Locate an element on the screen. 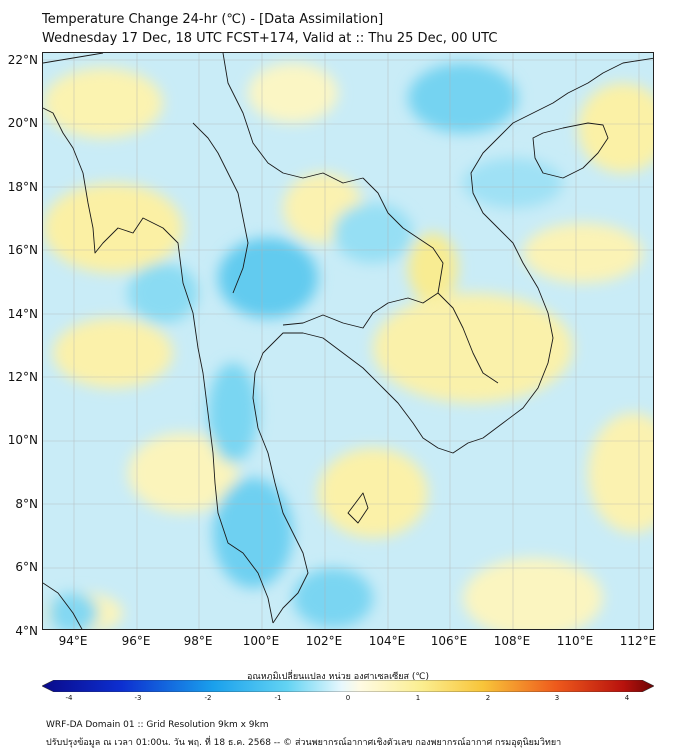  lat-label: 22°N is located at coordinates (22, 60).